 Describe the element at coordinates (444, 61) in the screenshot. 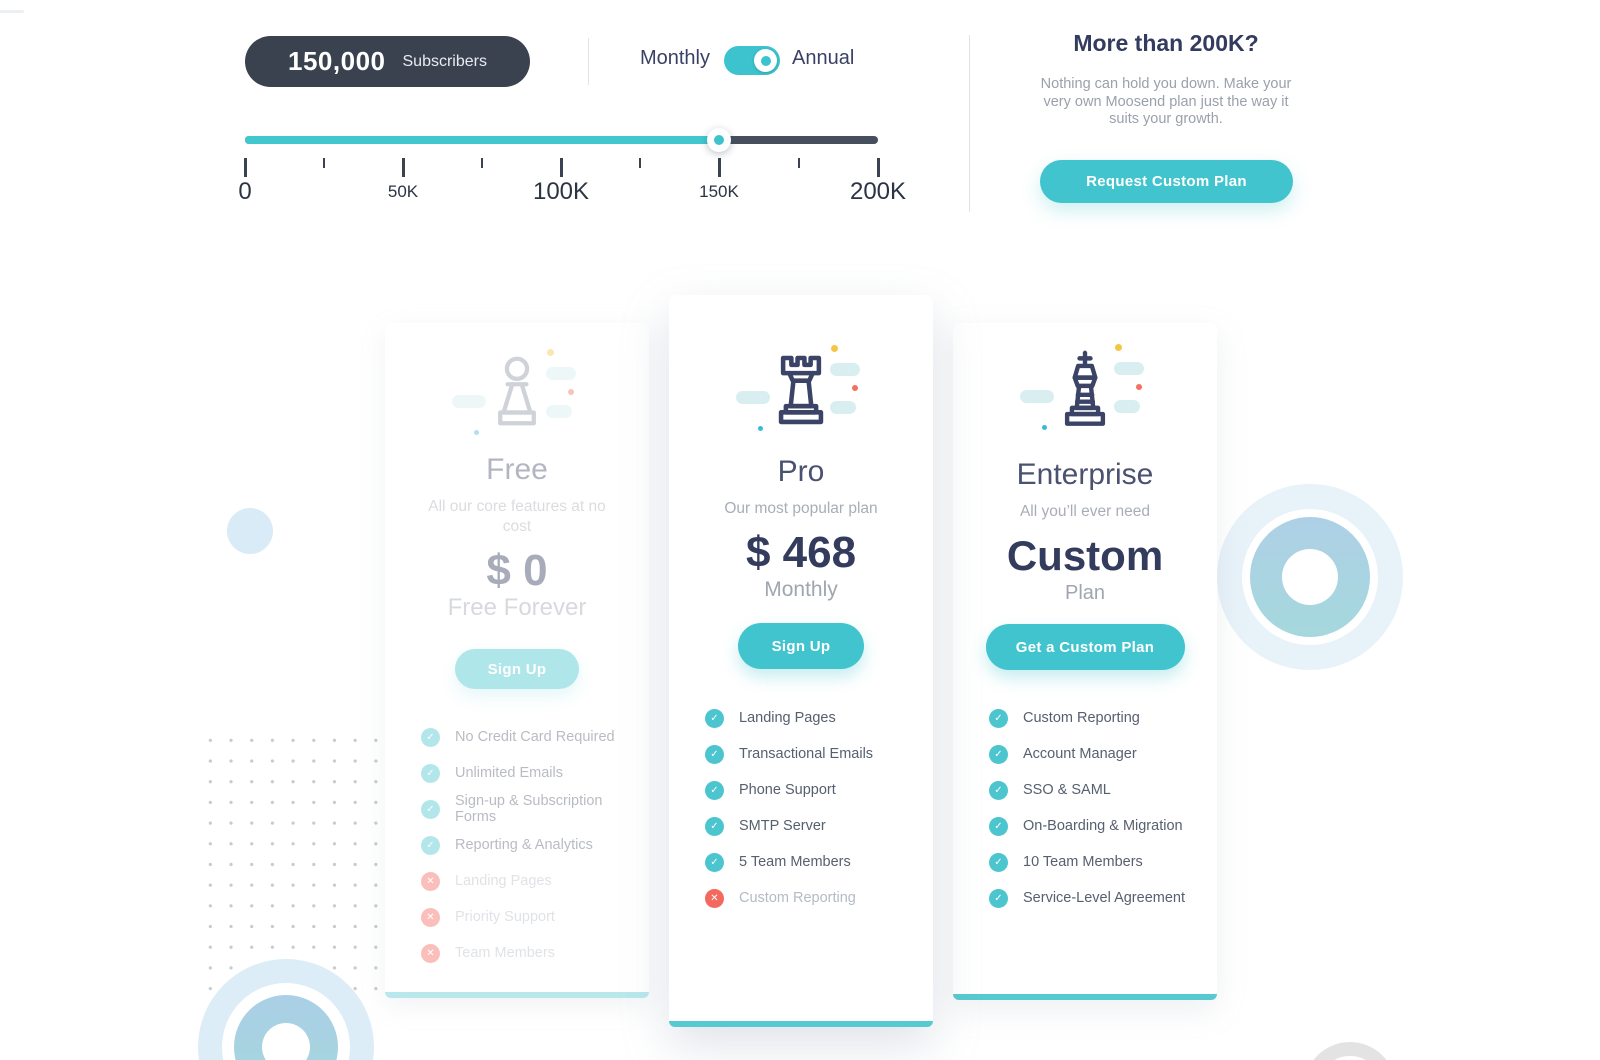

I see `subscriber-count-label: Subscribers` at that location.